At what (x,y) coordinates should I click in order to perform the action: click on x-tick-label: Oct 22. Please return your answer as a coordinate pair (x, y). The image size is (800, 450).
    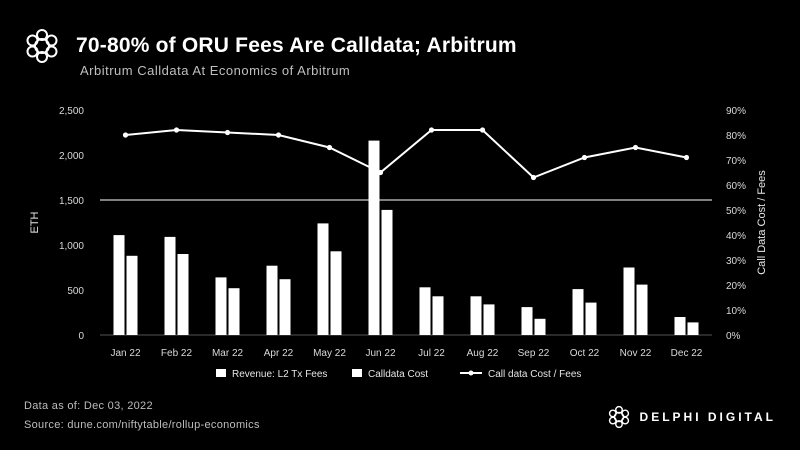
    Looking at the image, I should click on (585, 353).